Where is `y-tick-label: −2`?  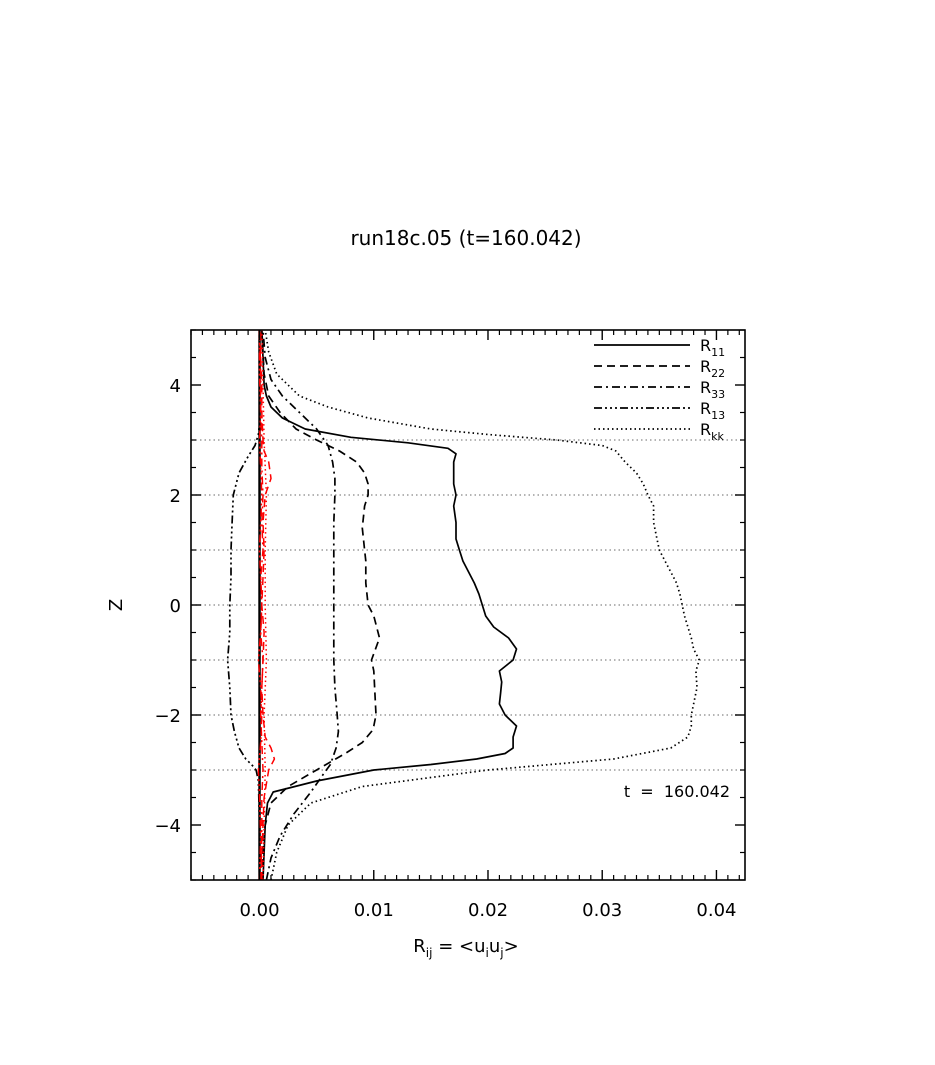
y-tick-label: −2 is located at coordinates (167, 716).